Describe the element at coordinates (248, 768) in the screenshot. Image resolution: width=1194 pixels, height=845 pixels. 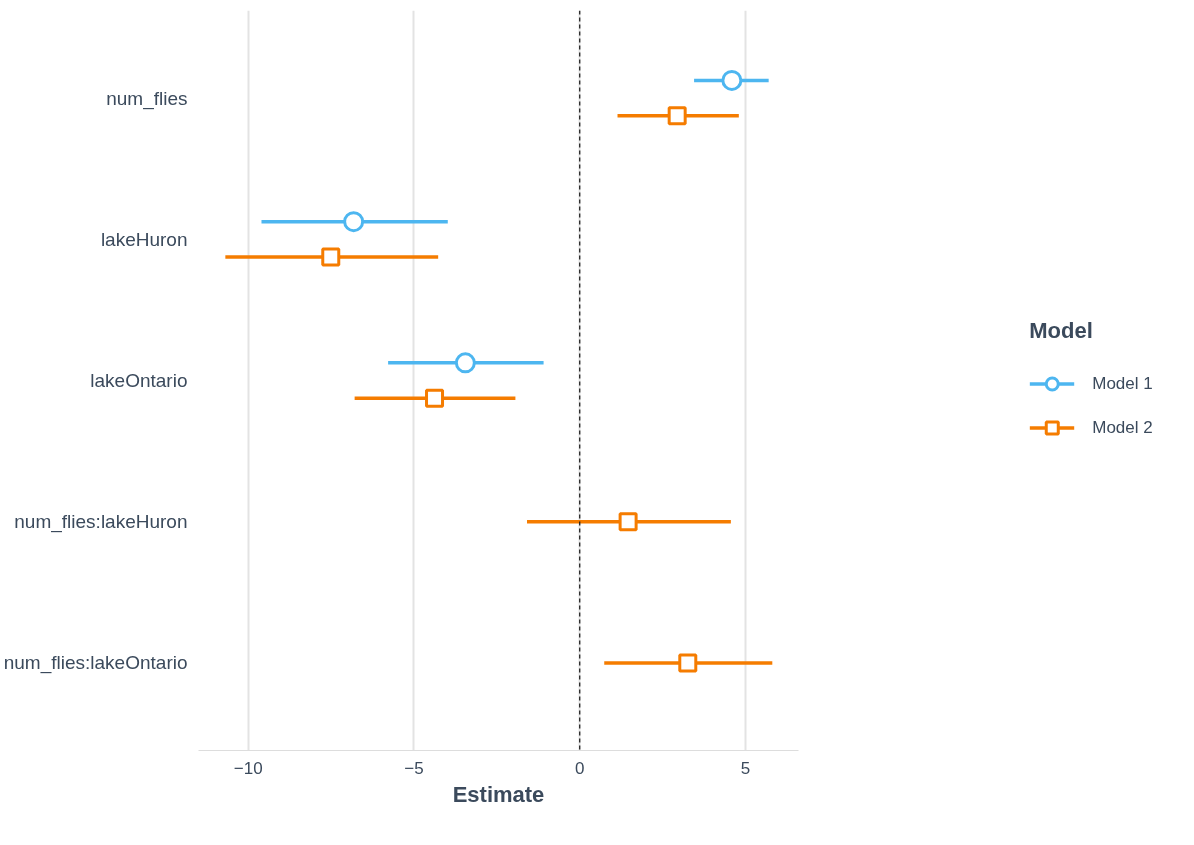
I see `x-tick-label: −10` at that location.